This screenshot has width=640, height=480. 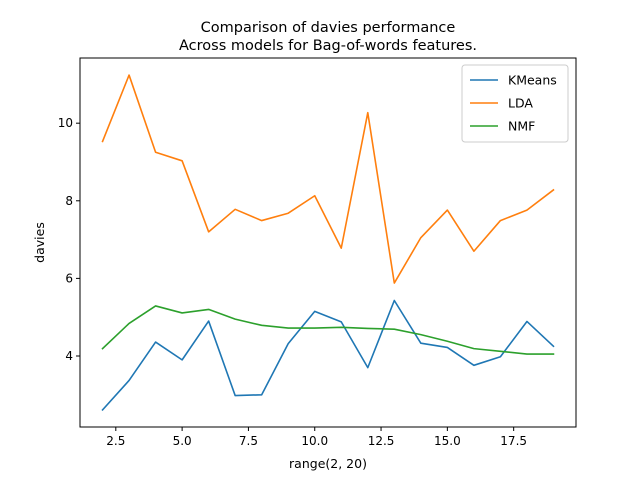 I want to click on legend: KMeans LDA NMF, so click(x=515, y=103).